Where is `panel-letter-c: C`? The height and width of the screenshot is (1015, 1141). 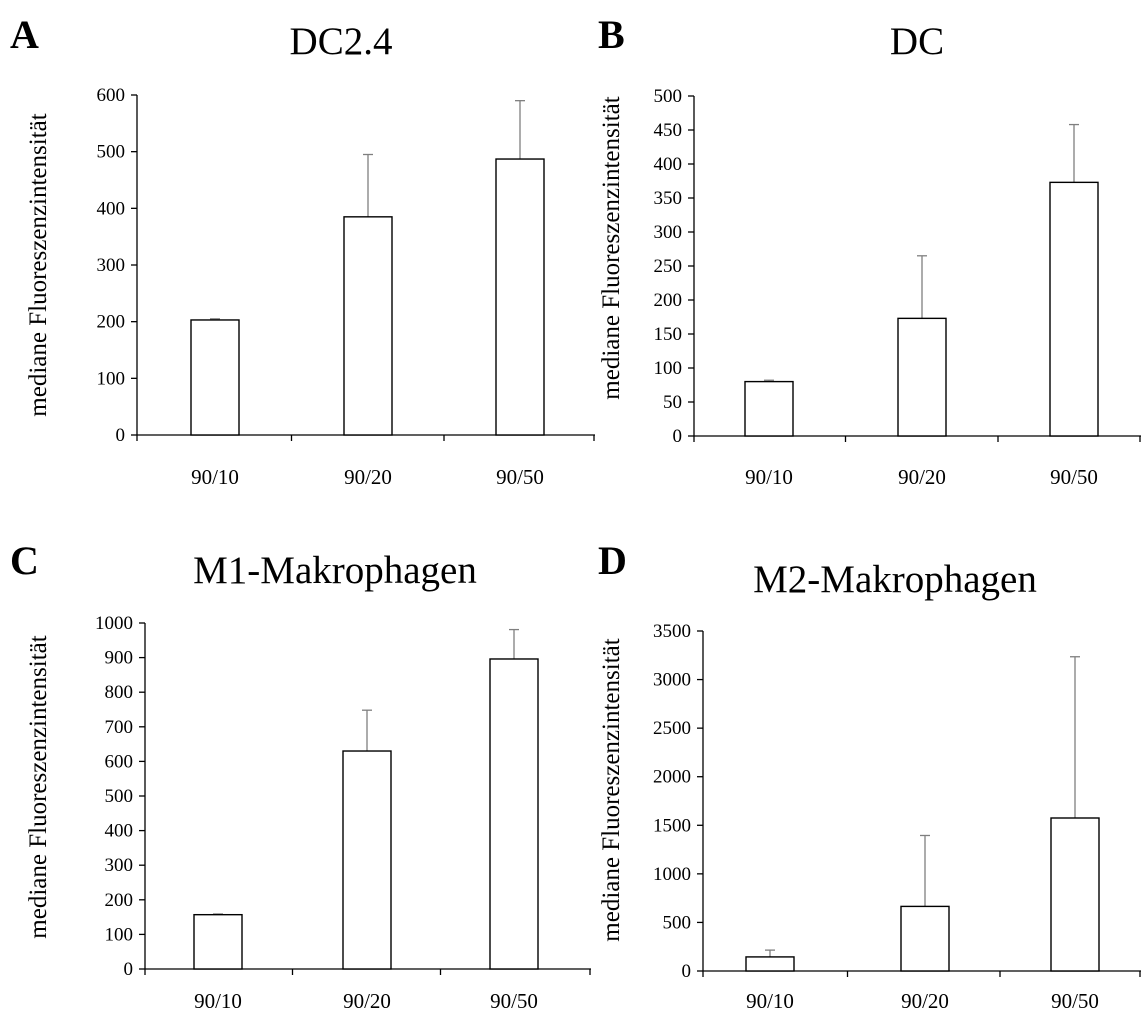
panel-letter-c: C is located at coordinates (24, 560).